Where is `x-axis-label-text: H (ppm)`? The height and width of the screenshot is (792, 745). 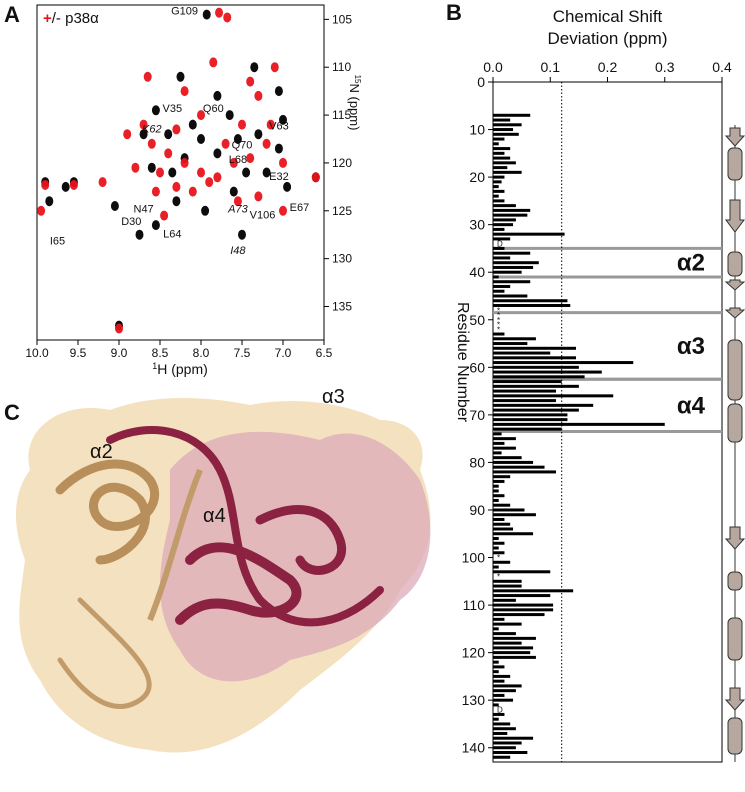 x-axis-label-text: H (ppm) is located at coordinates (182, 369).